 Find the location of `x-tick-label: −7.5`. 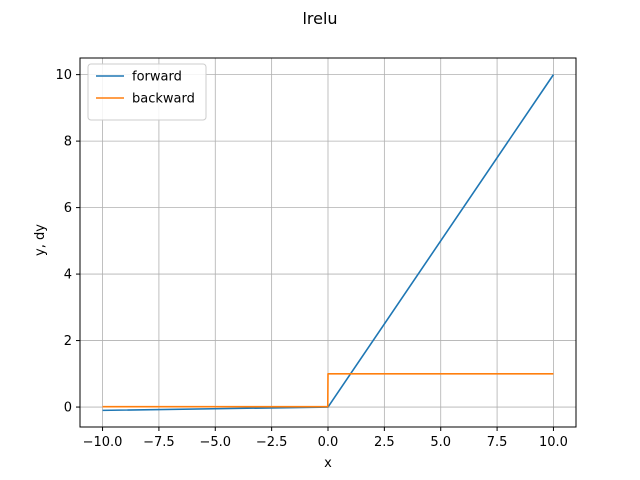

x-tick-label: −7.5 is located at coordinates (159, 442).